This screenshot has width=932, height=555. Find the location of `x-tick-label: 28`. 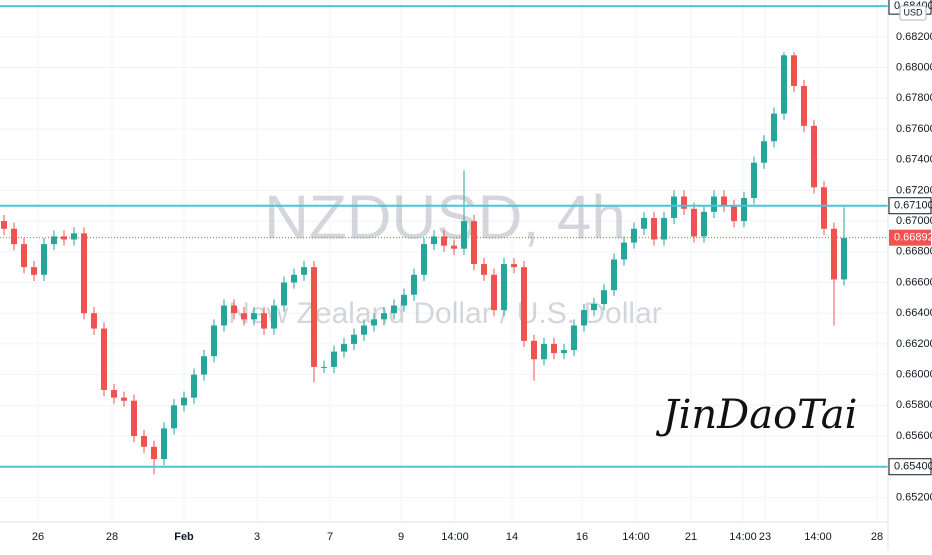

x-tick-label: 28 is located at coordinates (877, 537).